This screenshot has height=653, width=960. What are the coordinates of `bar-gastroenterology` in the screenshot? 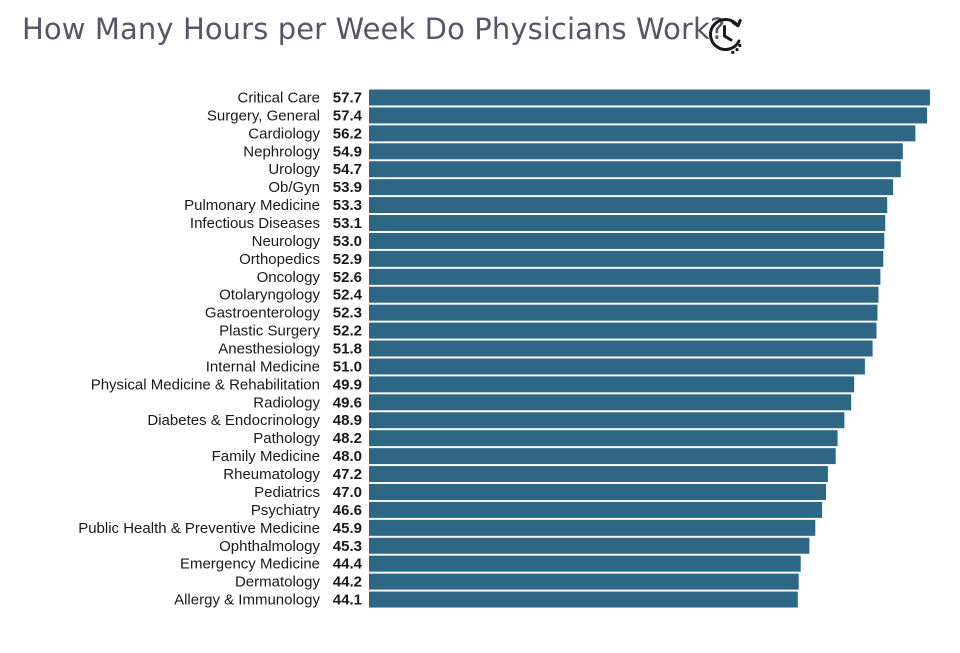 It's located at (623, 312).